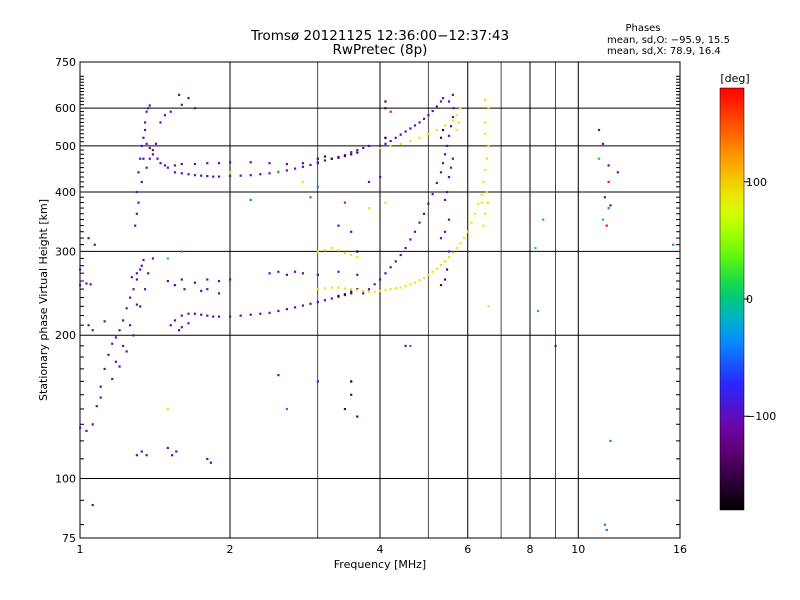  What do you see at coordinates (230, 549) in the screenshot?
I see `x-tick-label: 2` at bounding box center [230, 549].